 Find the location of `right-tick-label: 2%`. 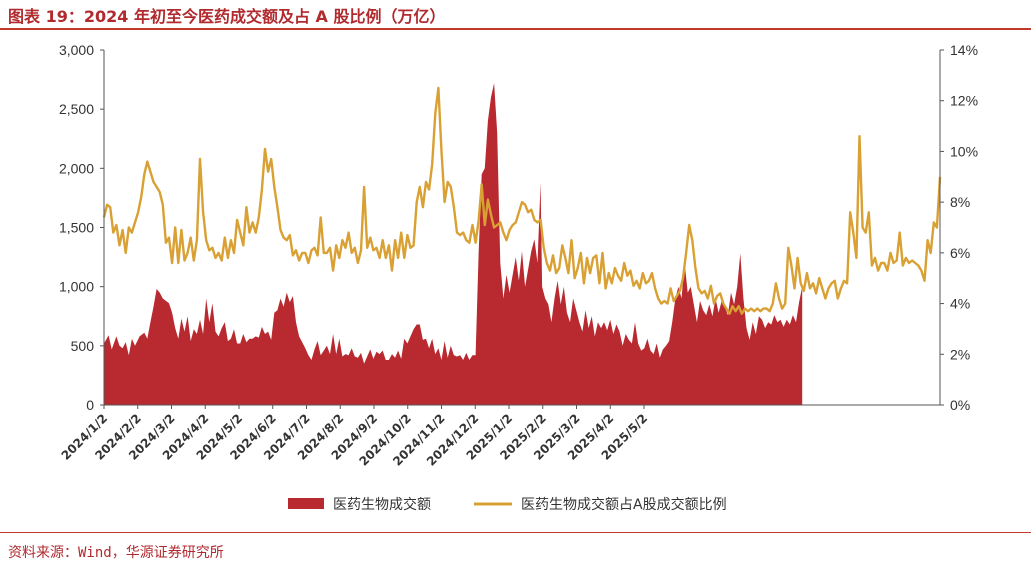

right-tick-label: 2% is located at coordinates (960, 354).